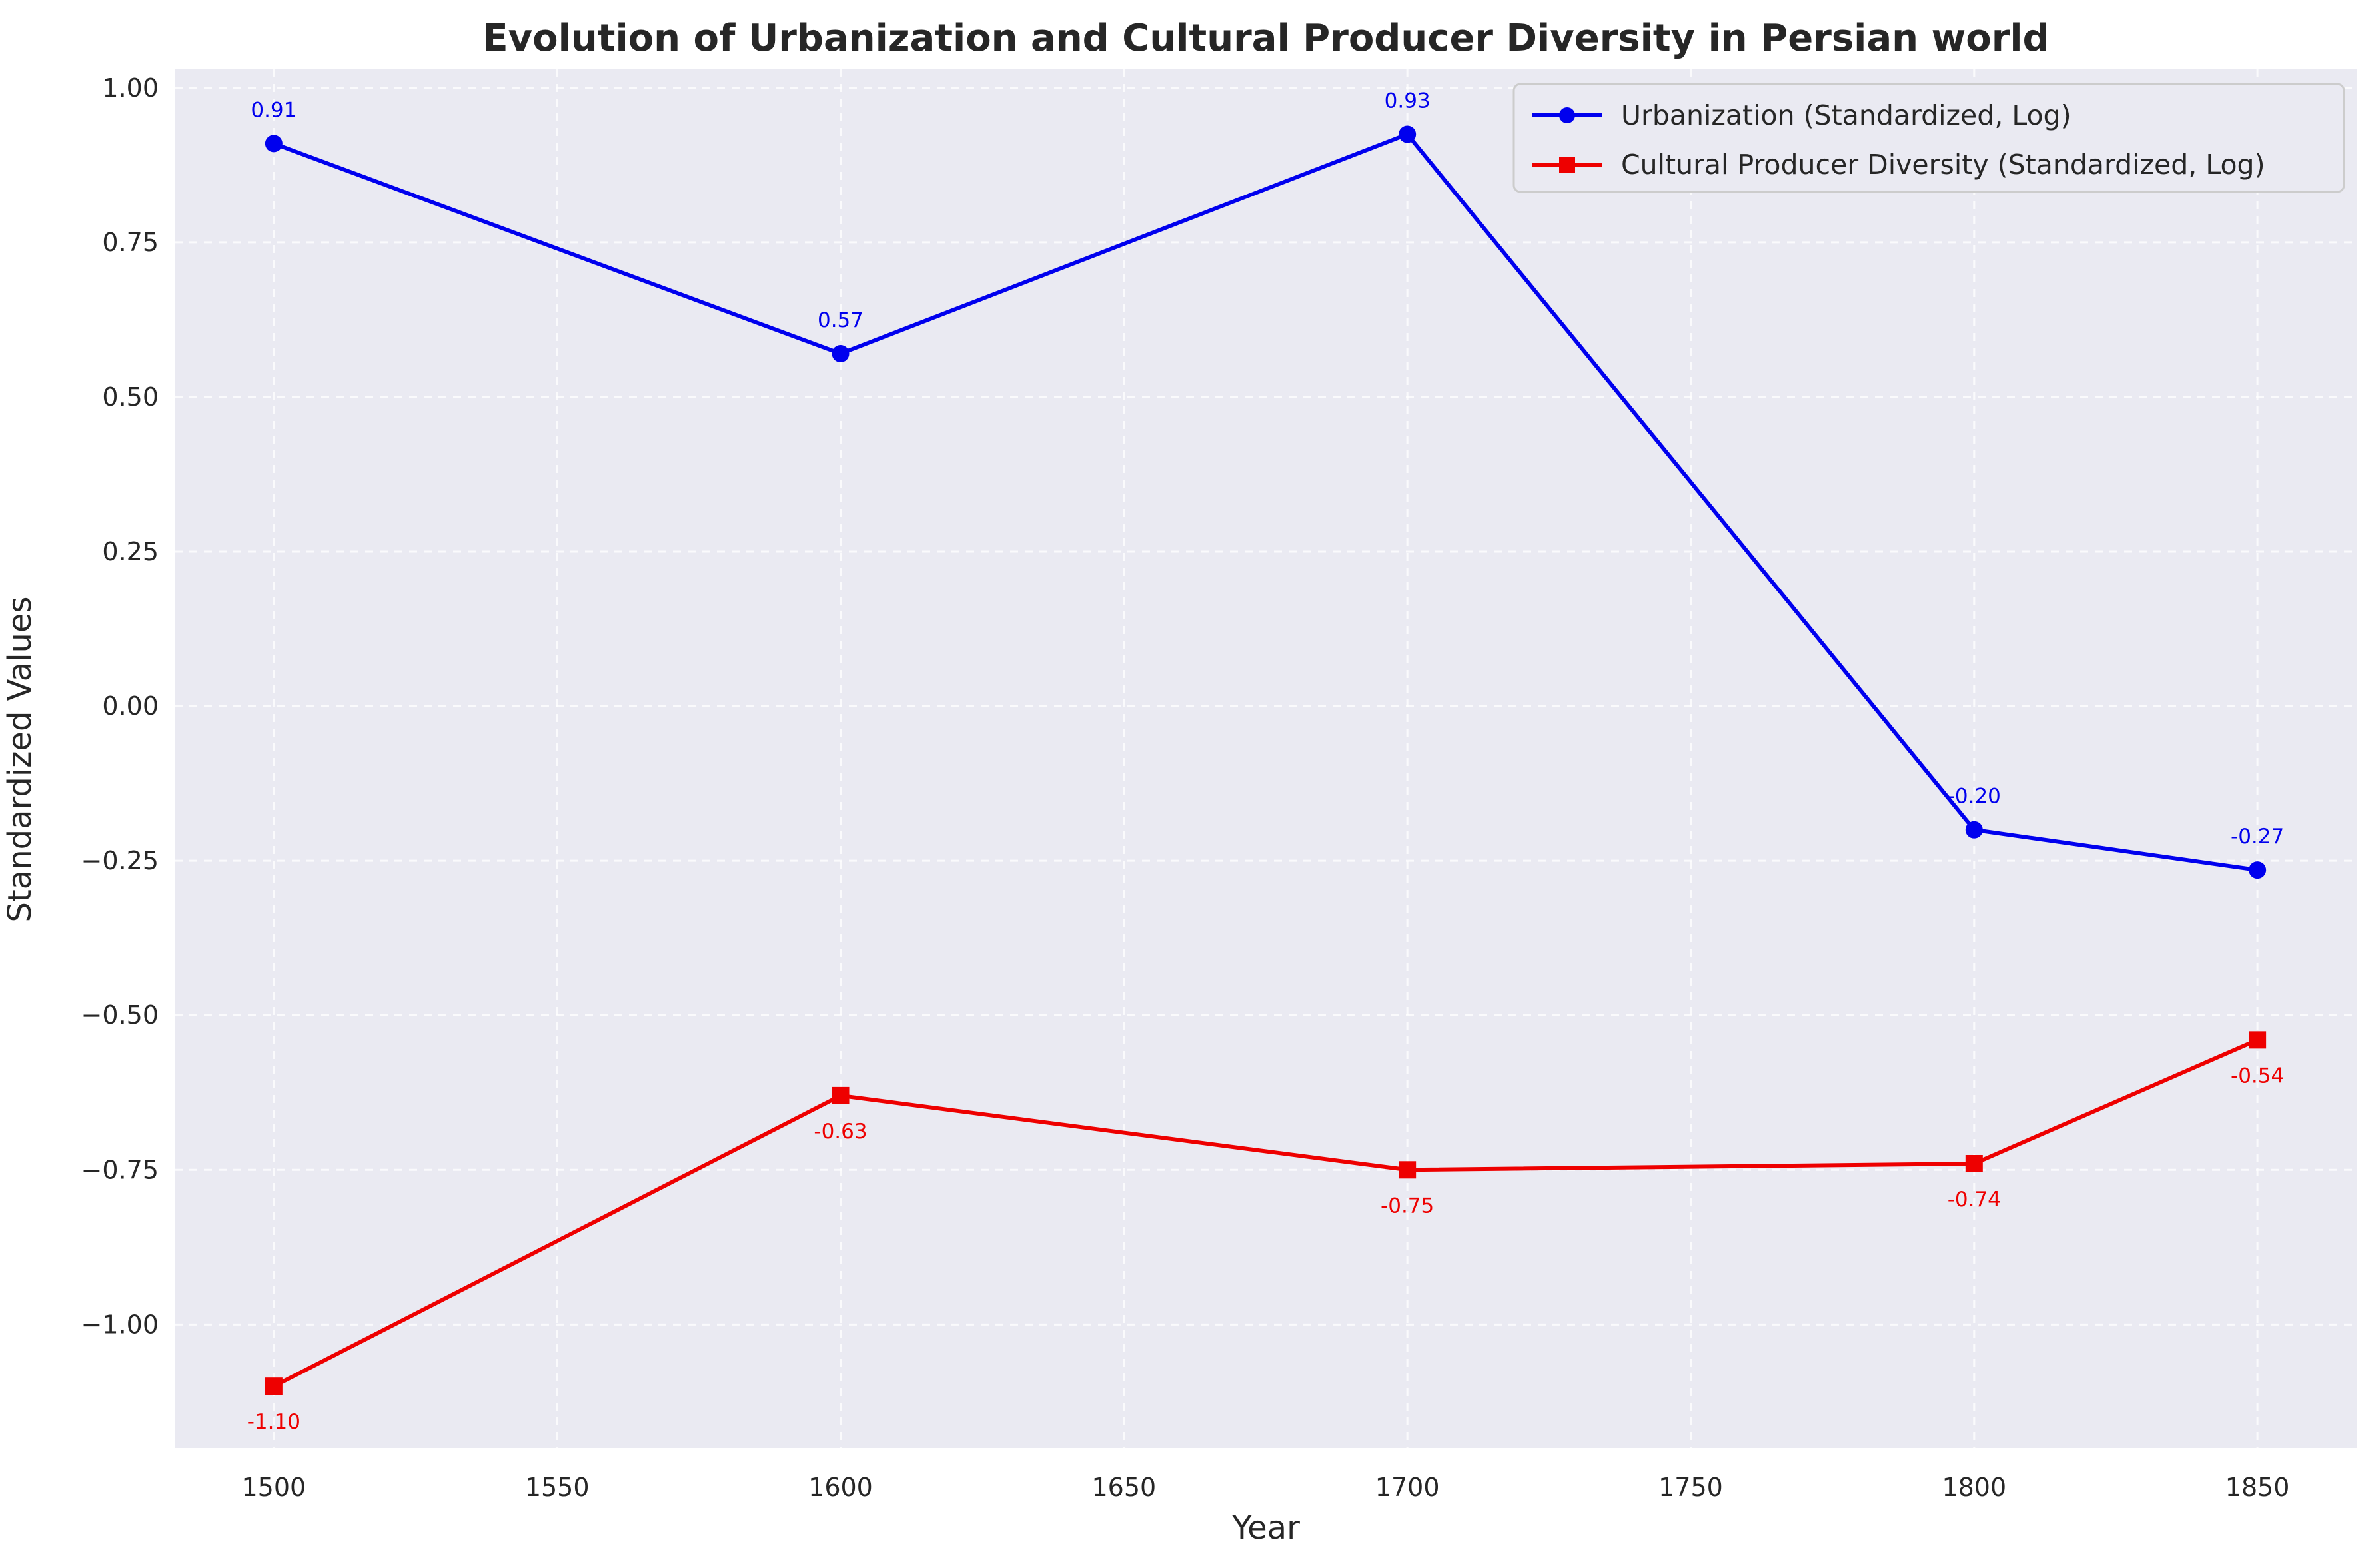 The height and width of the screenshot is (1568, 2366). I want to click on y-tick-label: 0.75, so click(130, 242).